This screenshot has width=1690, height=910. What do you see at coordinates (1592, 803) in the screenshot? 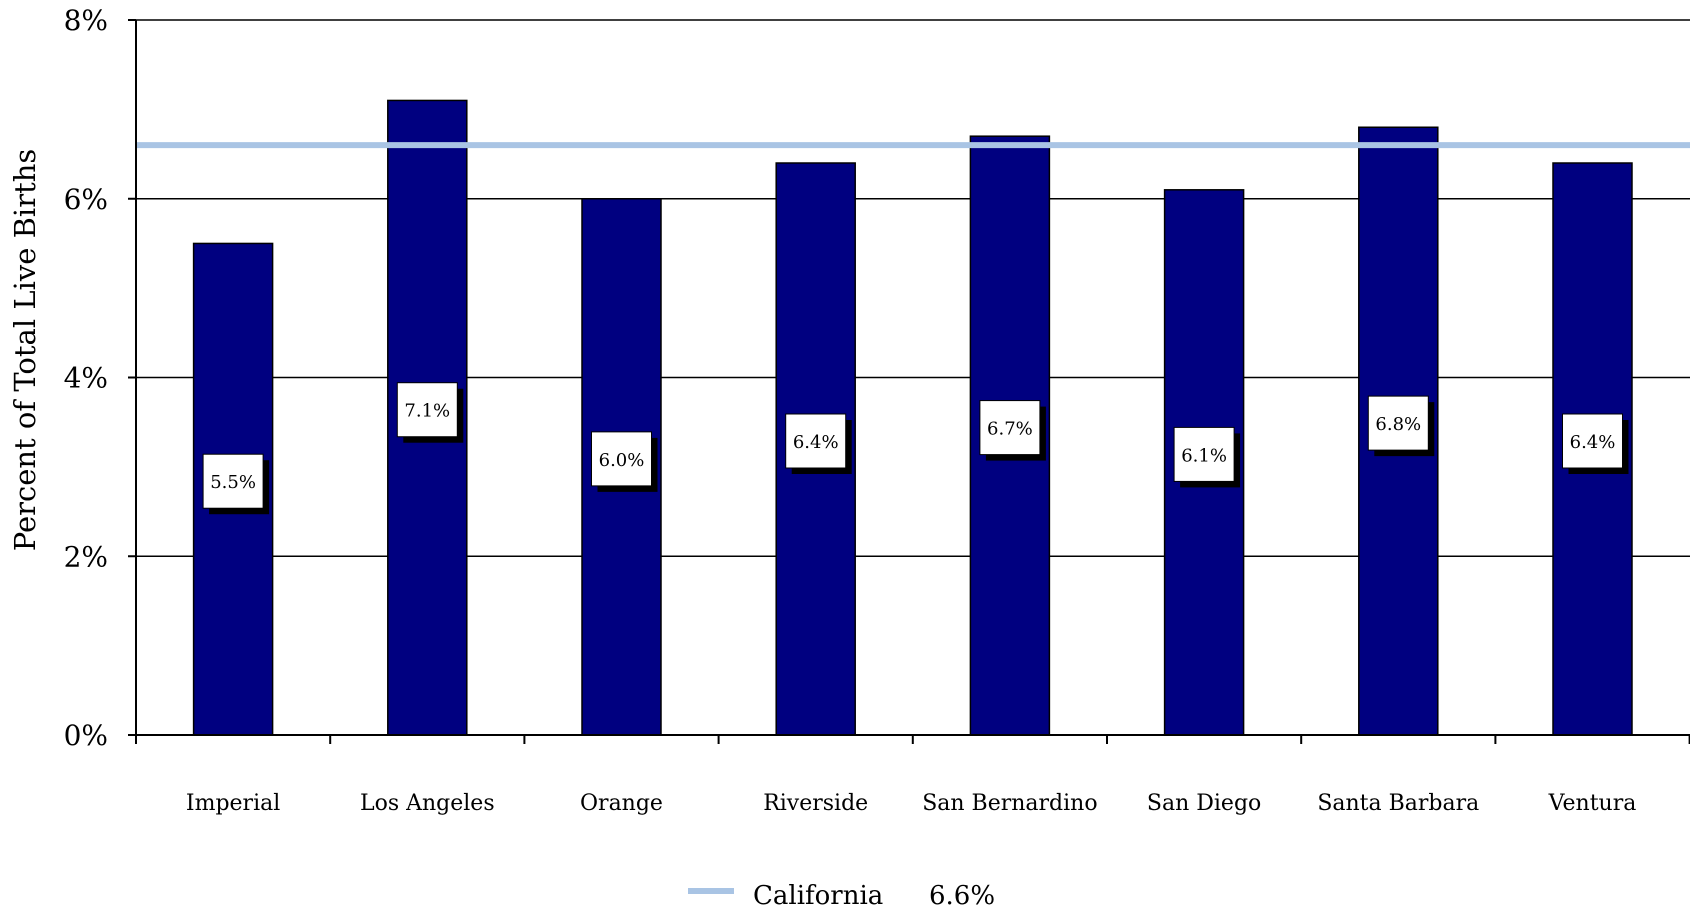
I see `x-tick-label: Ventura` at bounding box center [1592, 803].